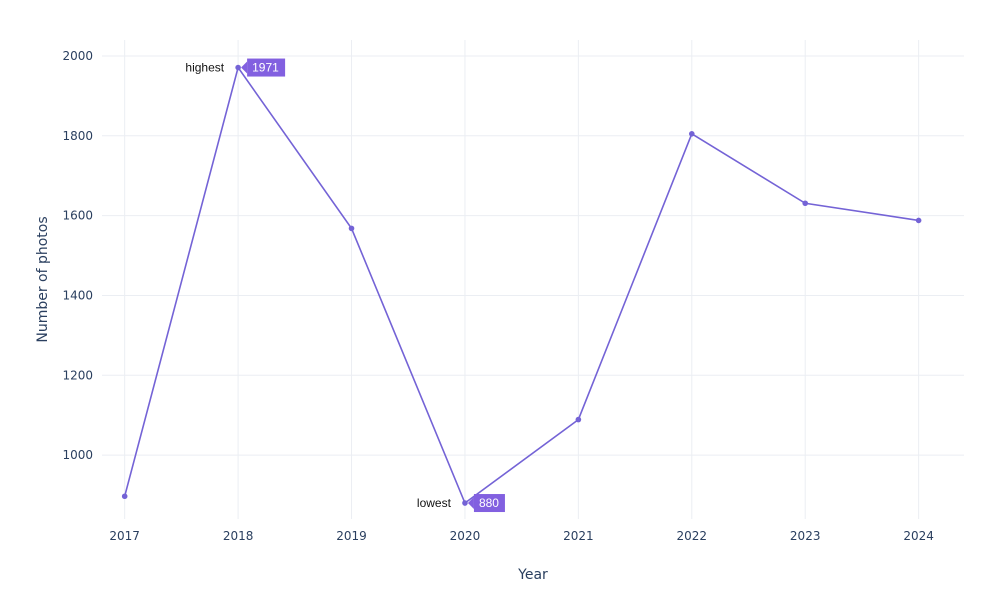  I want to click on x-tick-label: 2021, so click(578, 536).